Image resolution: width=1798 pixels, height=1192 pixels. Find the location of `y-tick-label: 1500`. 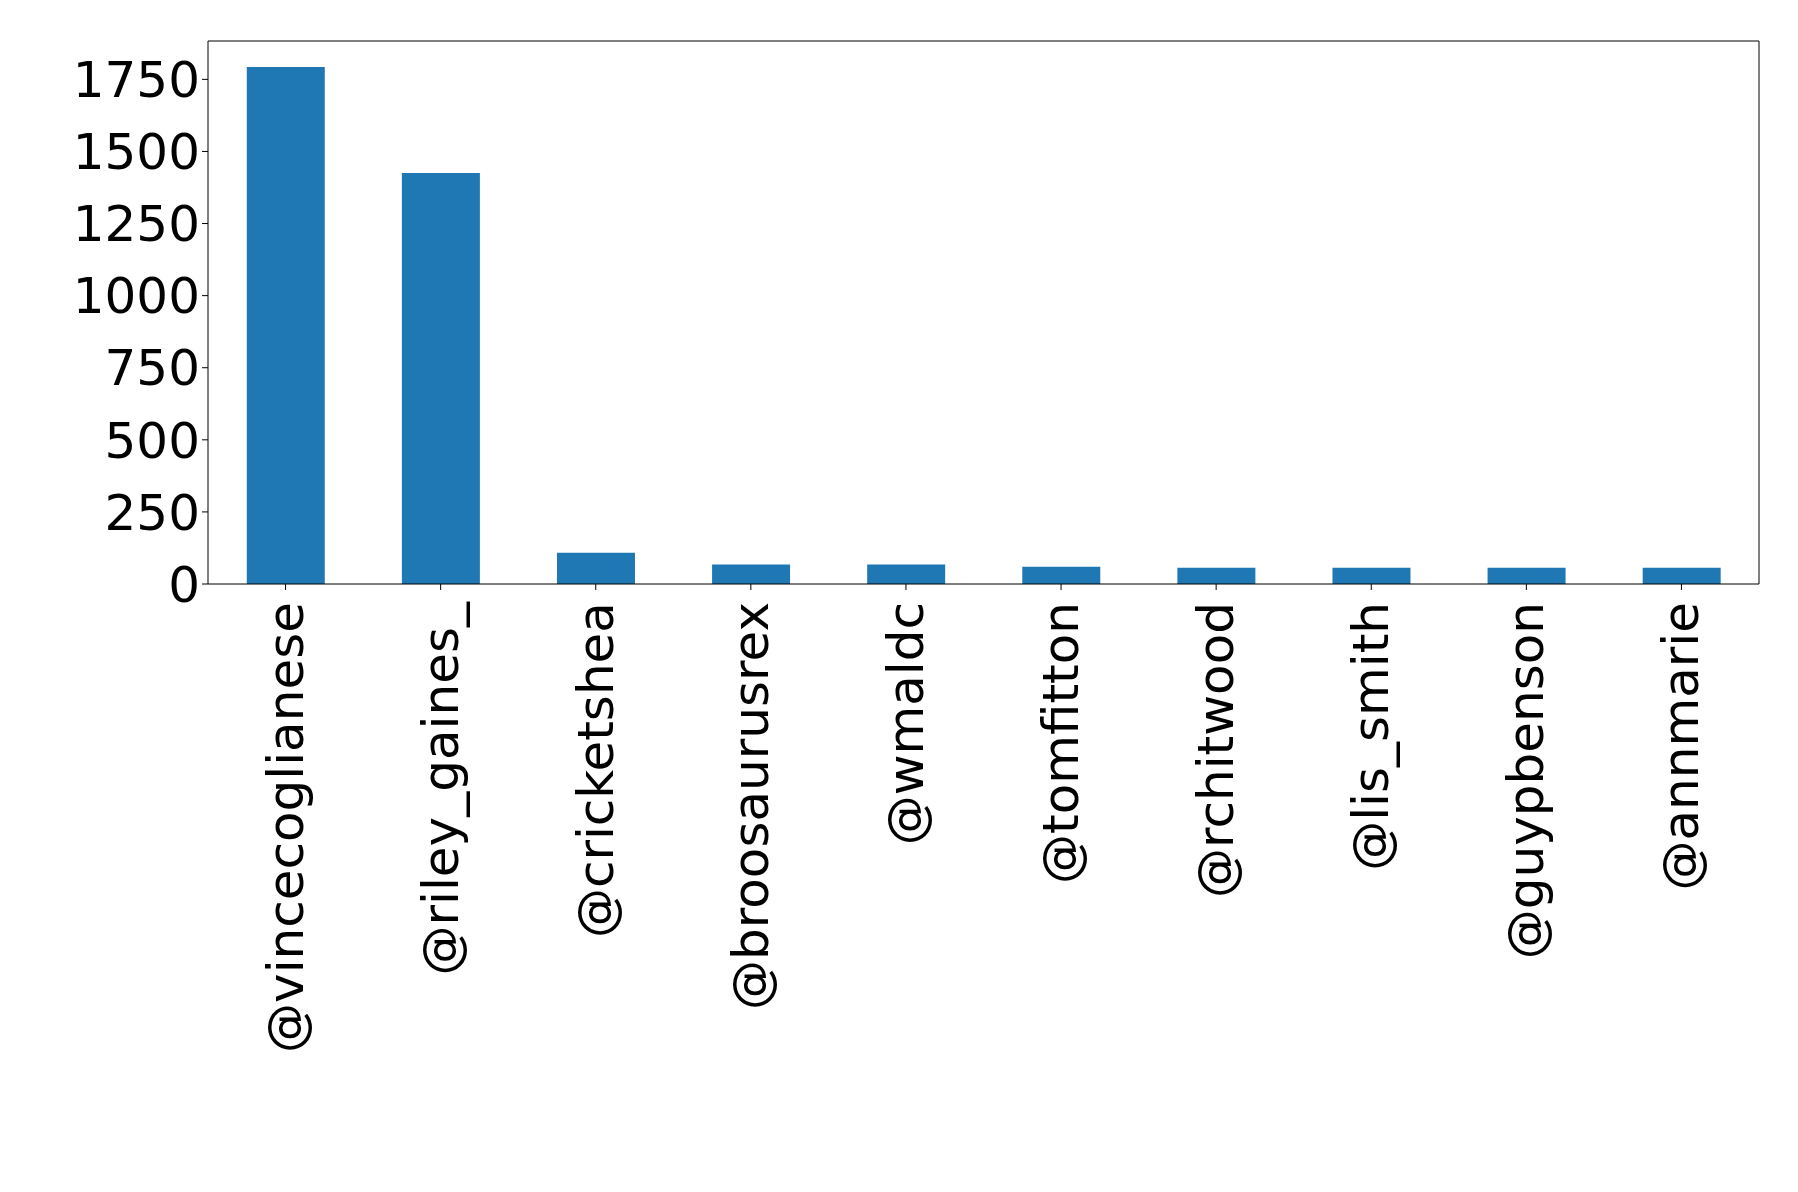

y-tick-label: 1500 is located at coordinates (136, 152).